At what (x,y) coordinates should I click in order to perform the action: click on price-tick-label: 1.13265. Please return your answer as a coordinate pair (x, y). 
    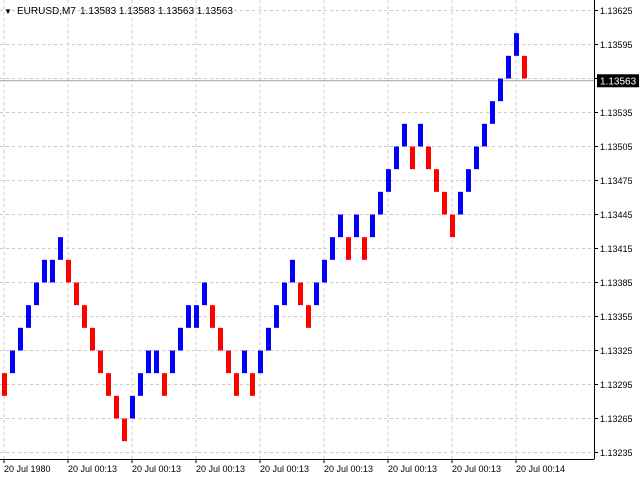
    Looking at the image, I should click on (616, 419).